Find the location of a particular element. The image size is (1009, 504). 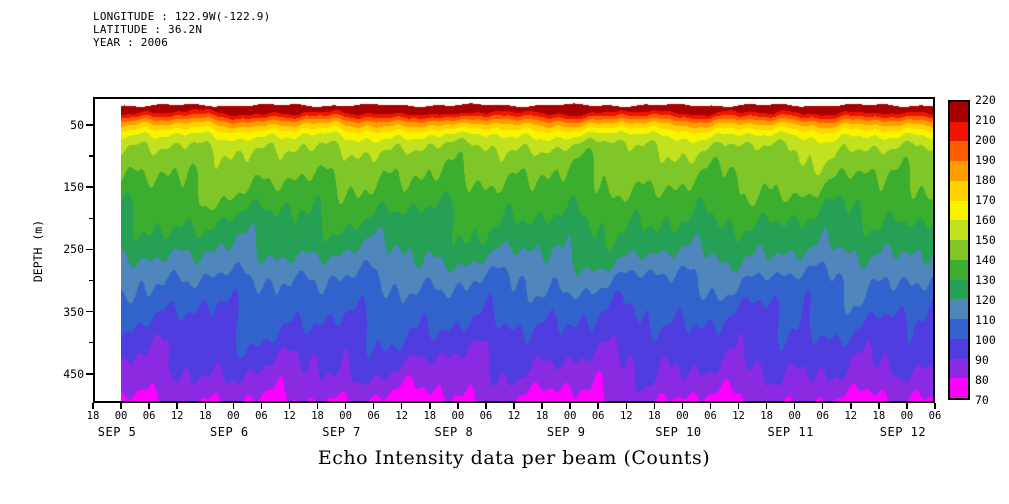

colorbar-tick-label: 220 is located at coordinates (985, 100).